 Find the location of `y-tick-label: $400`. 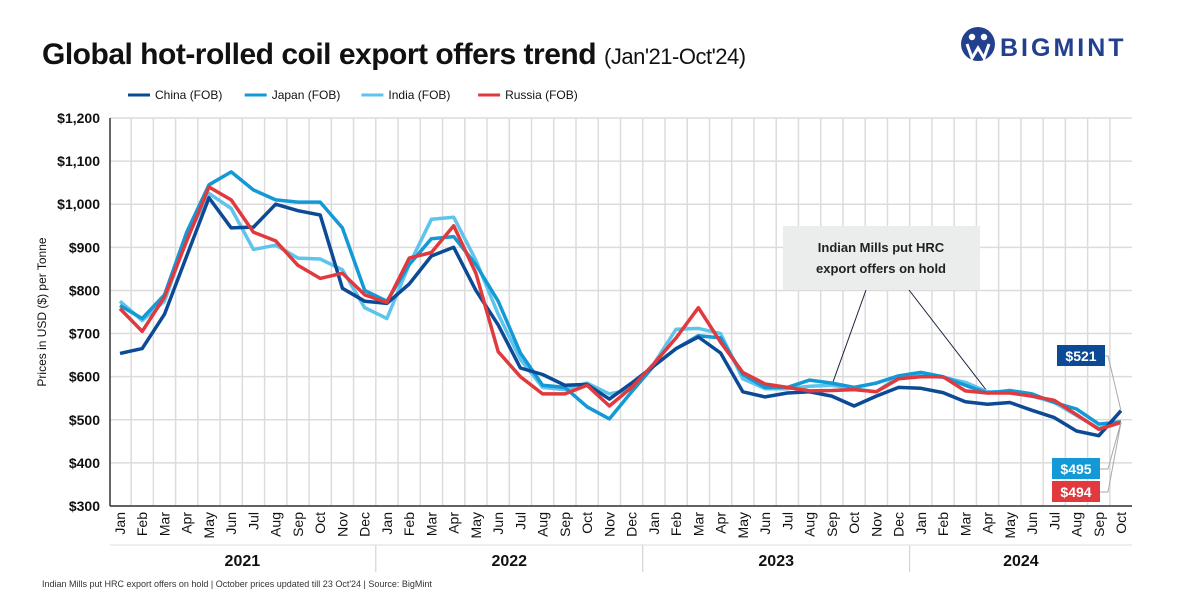

y-tick-label: $400 is located at coordinates (84, 463).